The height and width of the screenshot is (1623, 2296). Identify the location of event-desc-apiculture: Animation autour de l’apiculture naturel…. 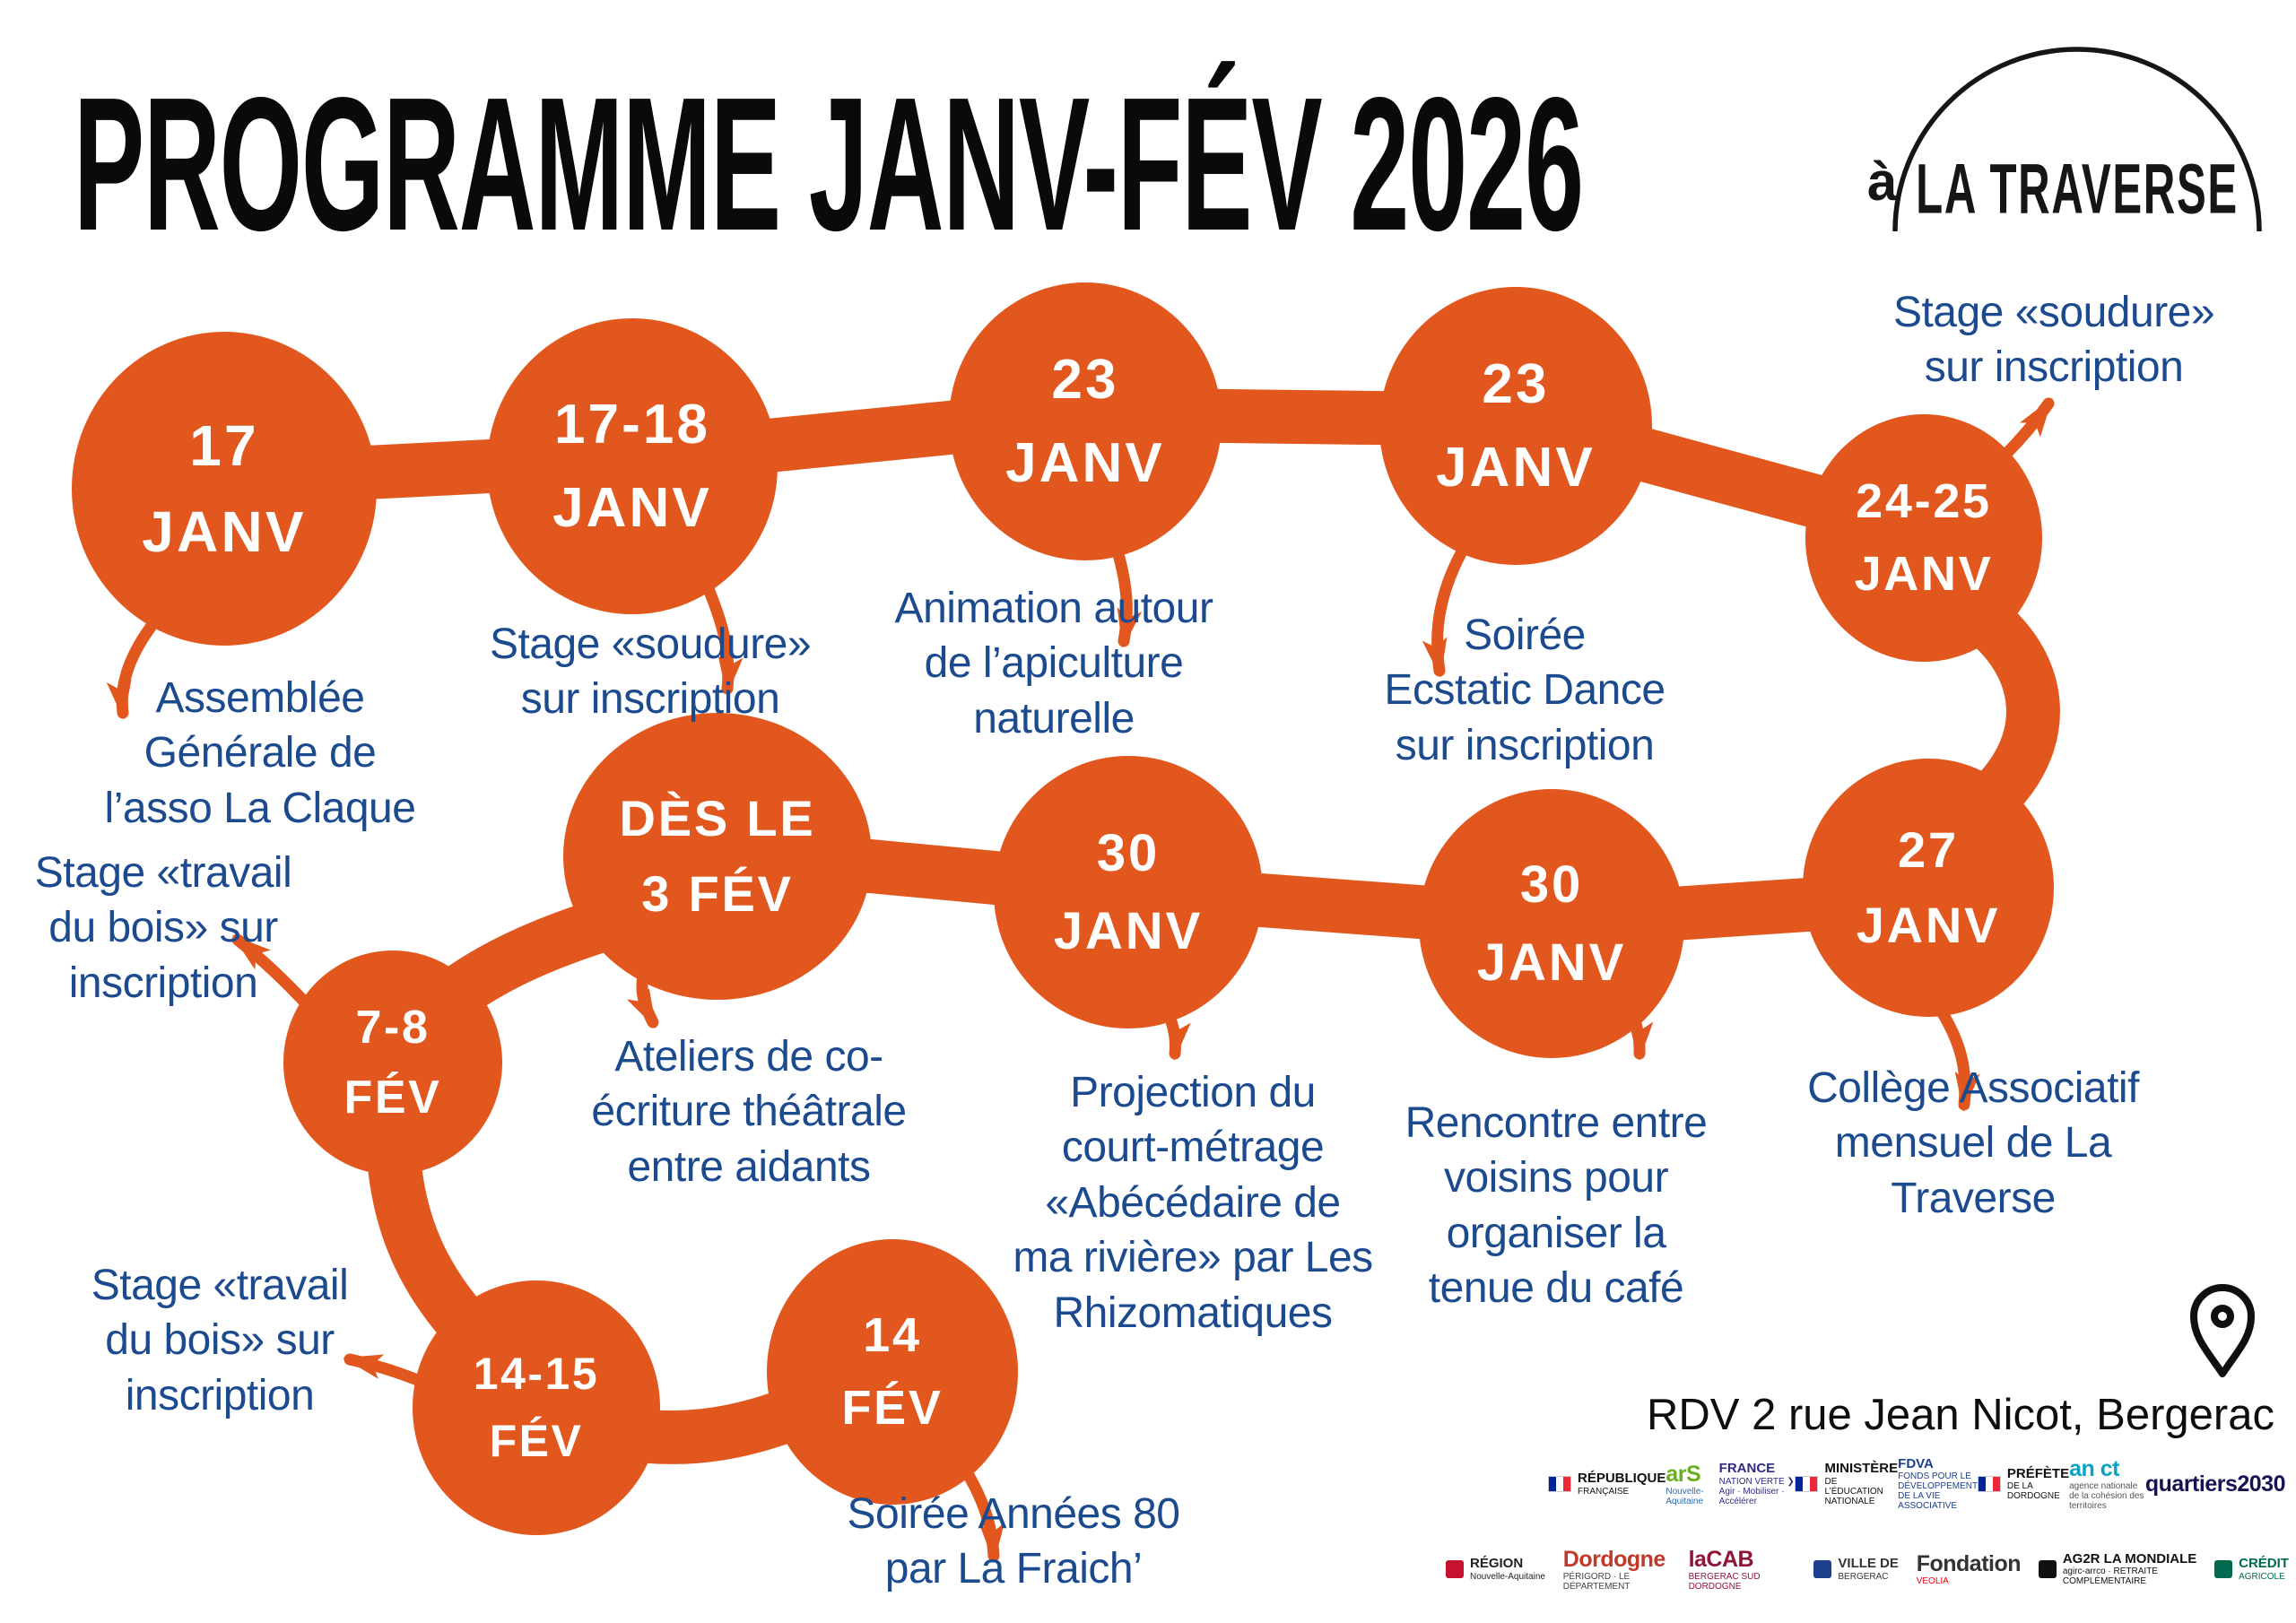
(1053, 663).